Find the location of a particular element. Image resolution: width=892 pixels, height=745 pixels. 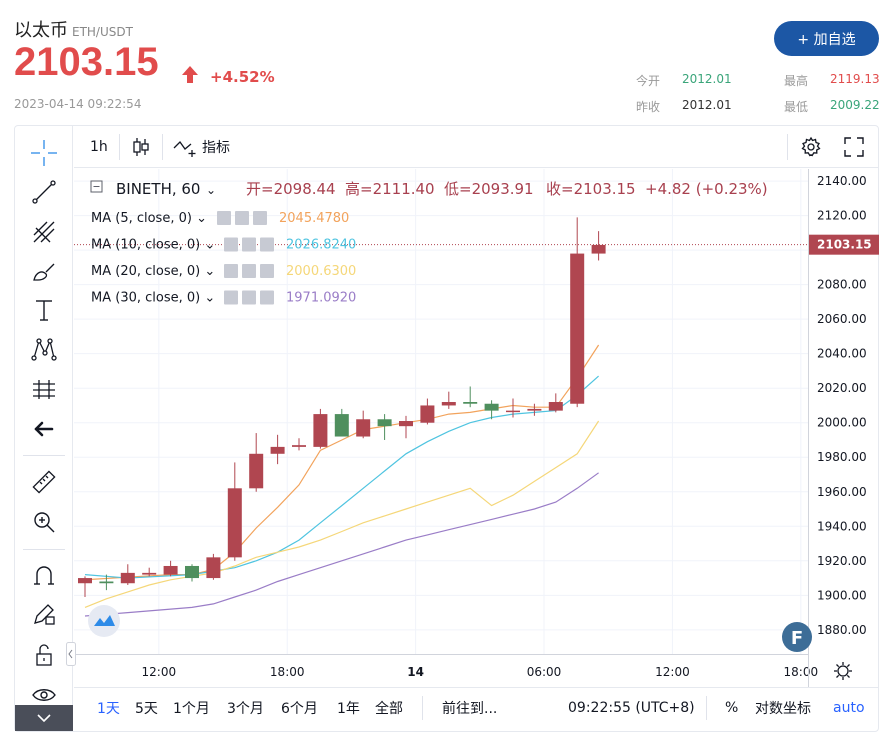

range-1m: 1个月 is located at coordinates (191, 709).